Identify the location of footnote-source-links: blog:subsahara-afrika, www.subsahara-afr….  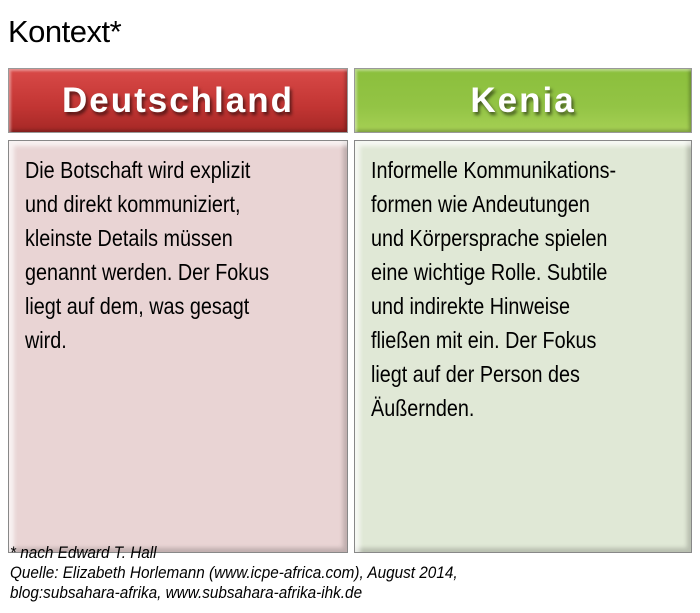
(186, 592).